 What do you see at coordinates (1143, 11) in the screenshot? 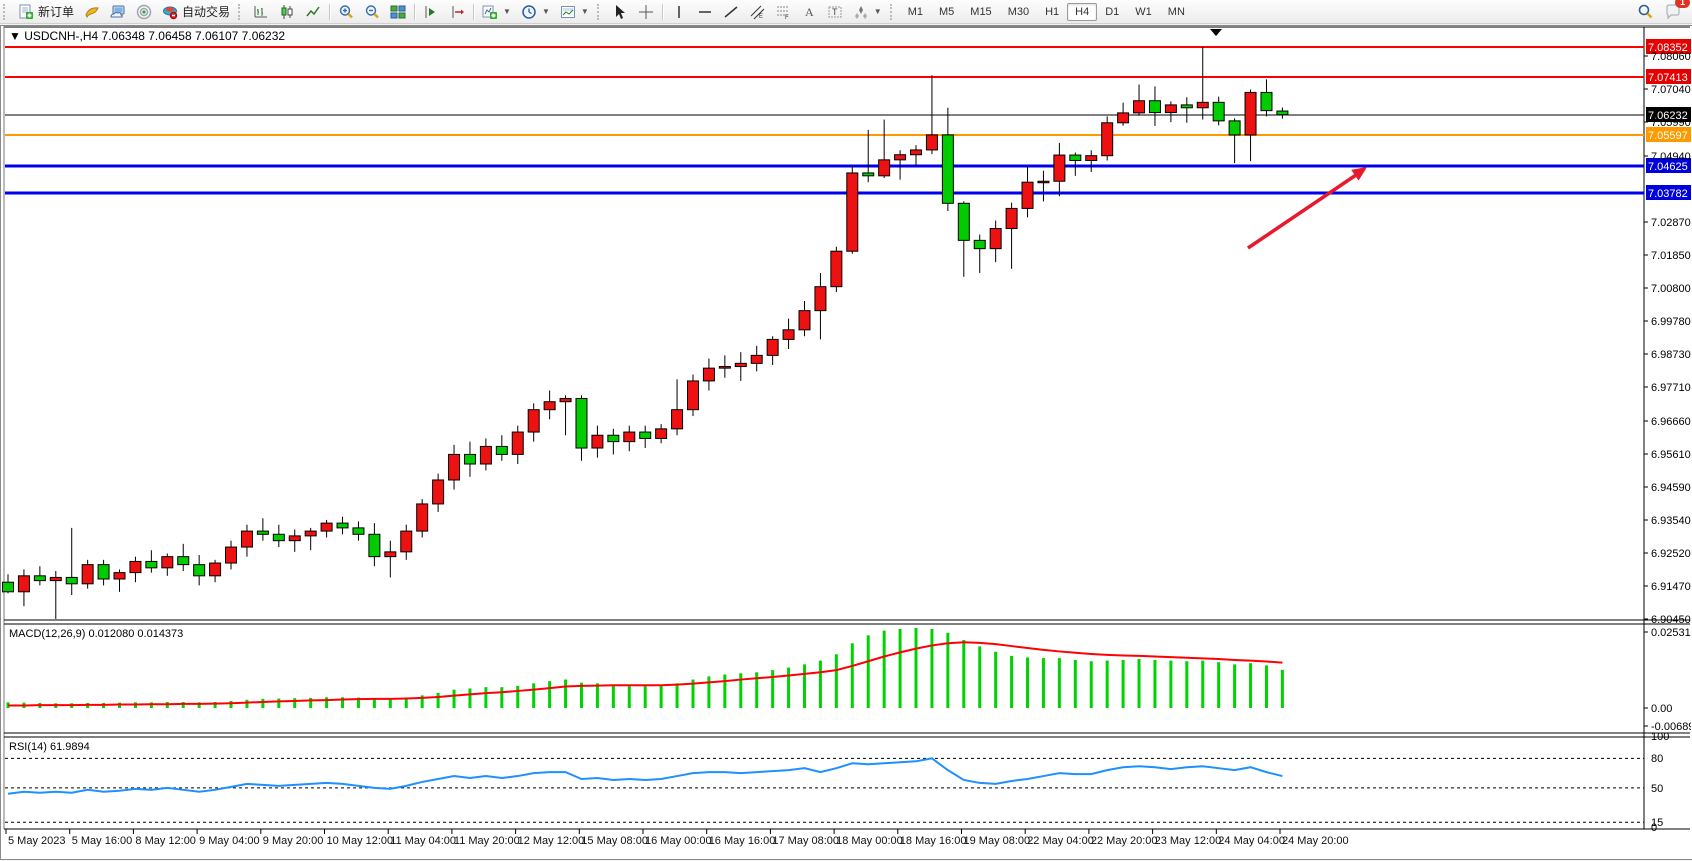
I see `timeframe-w1: W1` at bounding box center [1143, 11].